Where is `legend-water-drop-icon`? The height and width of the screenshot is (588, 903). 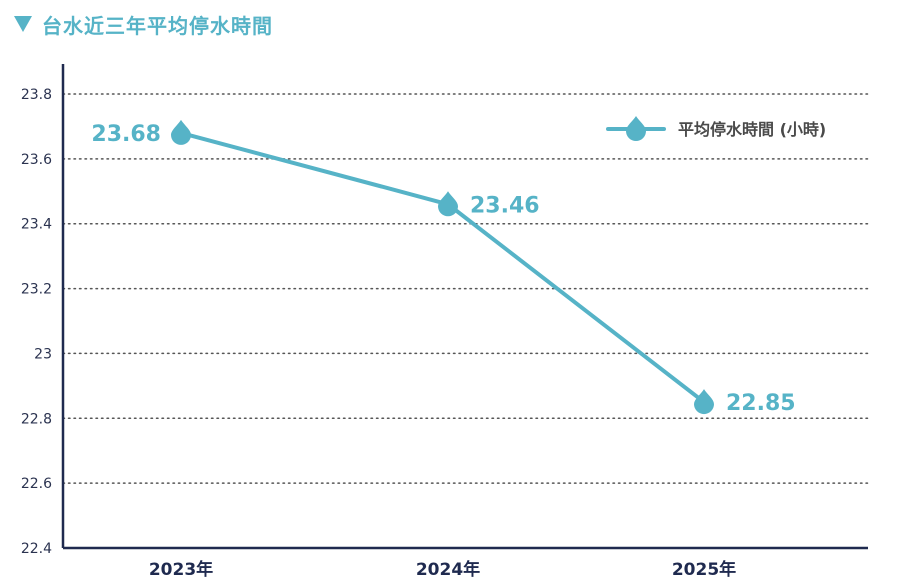
legend-water-drop-icon is located at coordinates (636, 129).